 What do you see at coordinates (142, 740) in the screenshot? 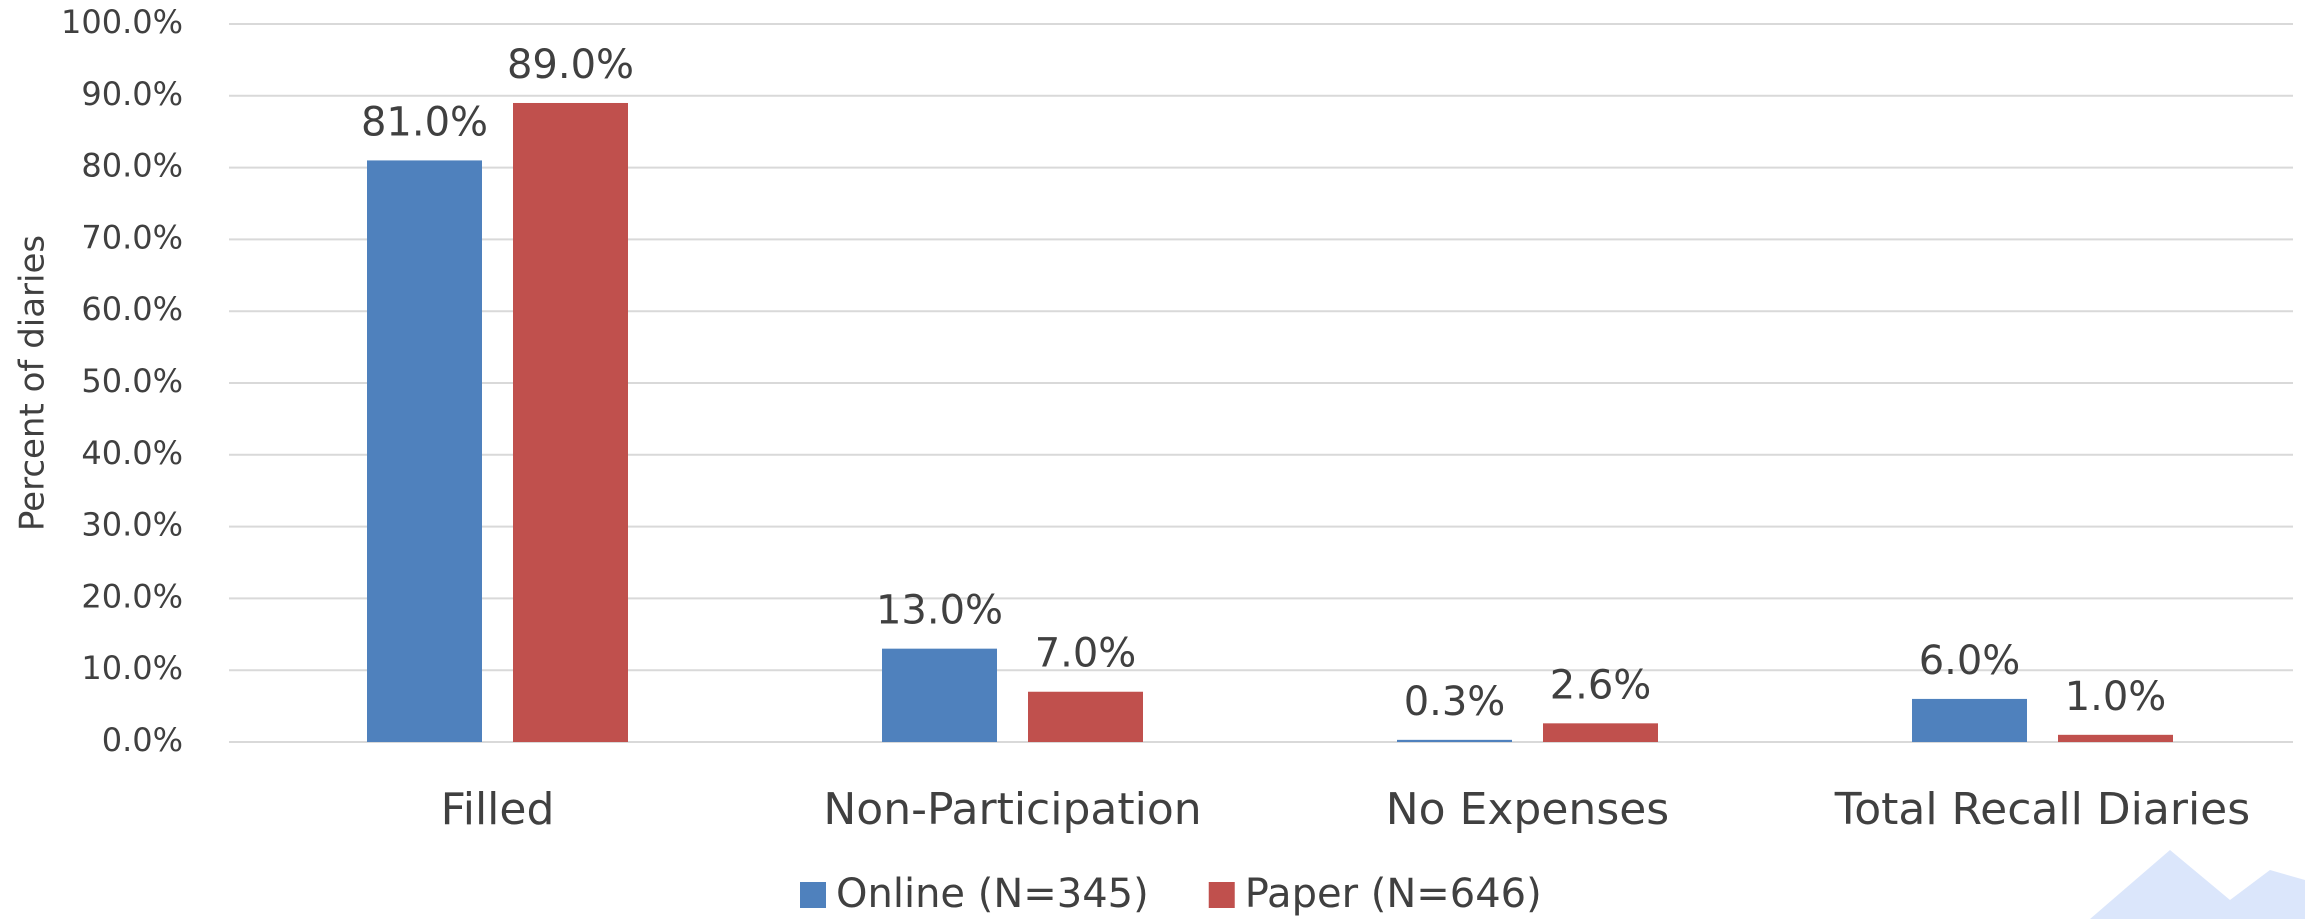
I see `y-tick-label: 0.0%` at bounding box center [142, 740].